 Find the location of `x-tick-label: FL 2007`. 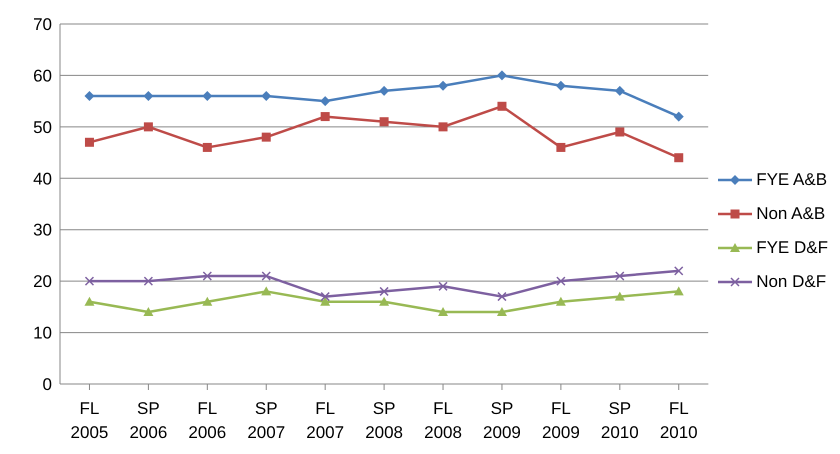

x-tick-label: FL 2007 is located at coordinates (325, 420).